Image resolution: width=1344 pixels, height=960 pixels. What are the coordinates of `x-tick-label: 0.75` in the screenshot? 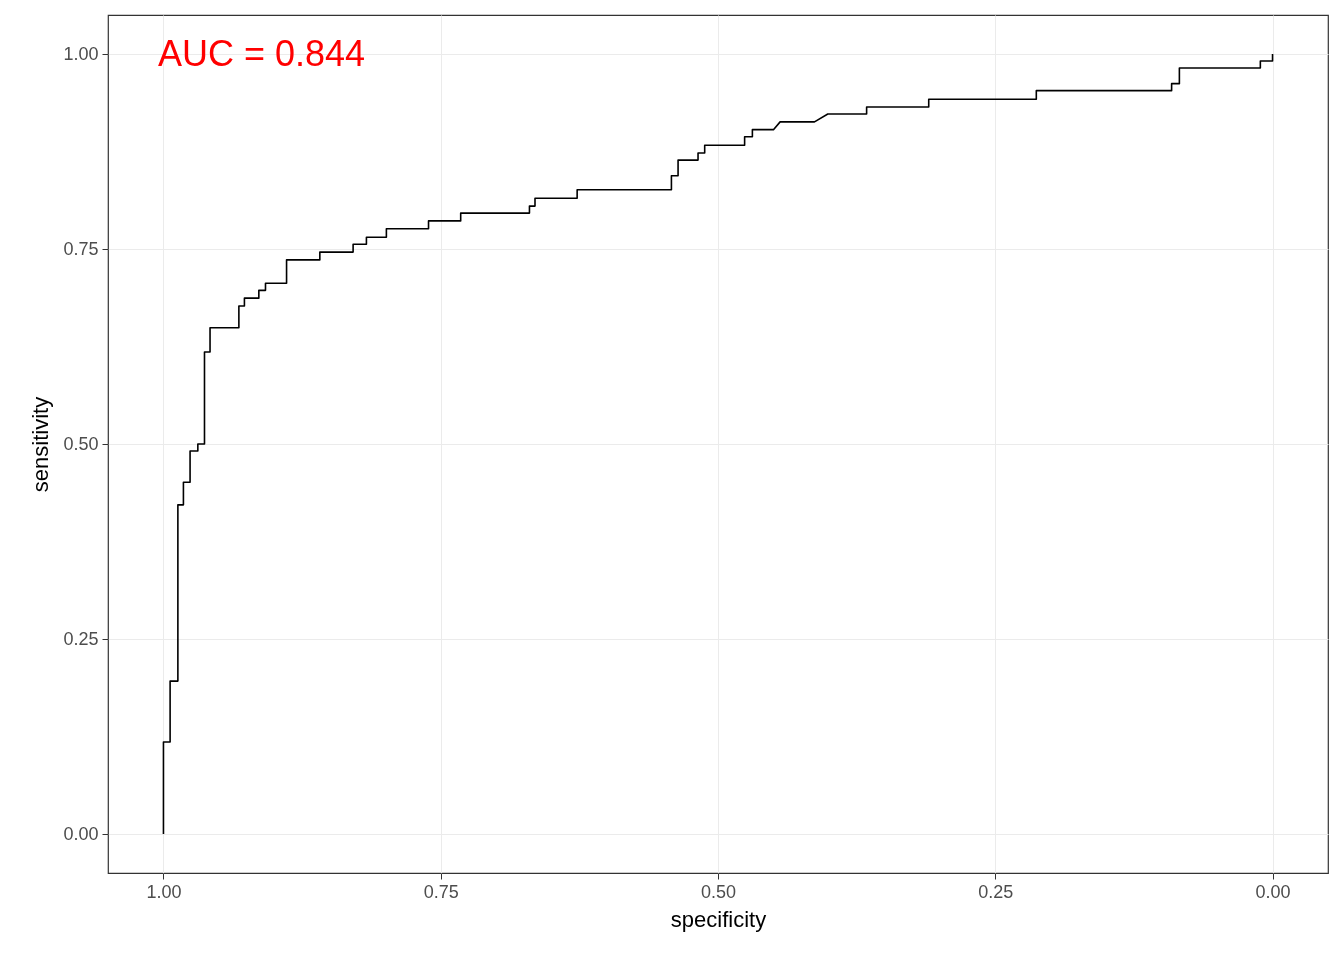 It's located at (441, 891).